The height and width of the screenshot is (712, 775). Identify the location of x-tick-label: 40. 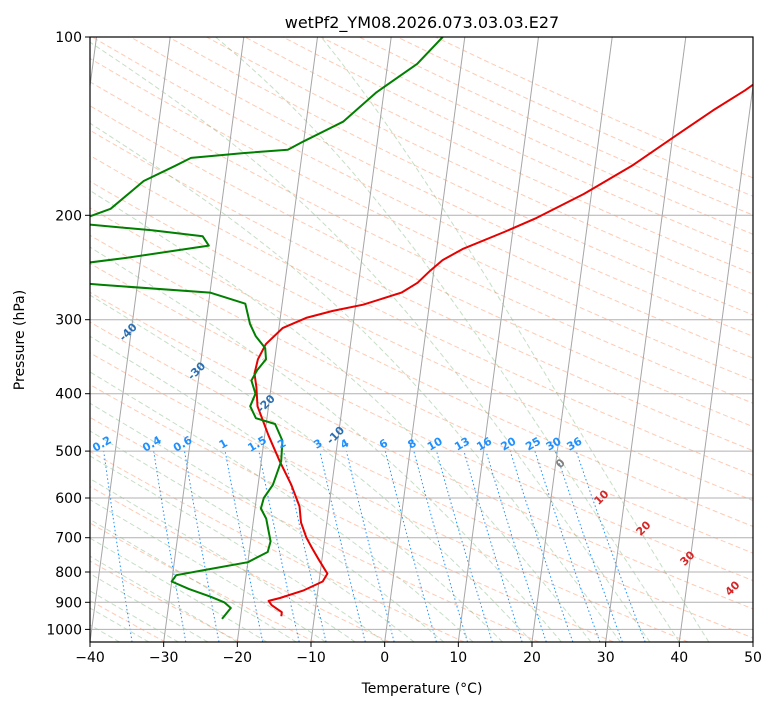
(679, 658).